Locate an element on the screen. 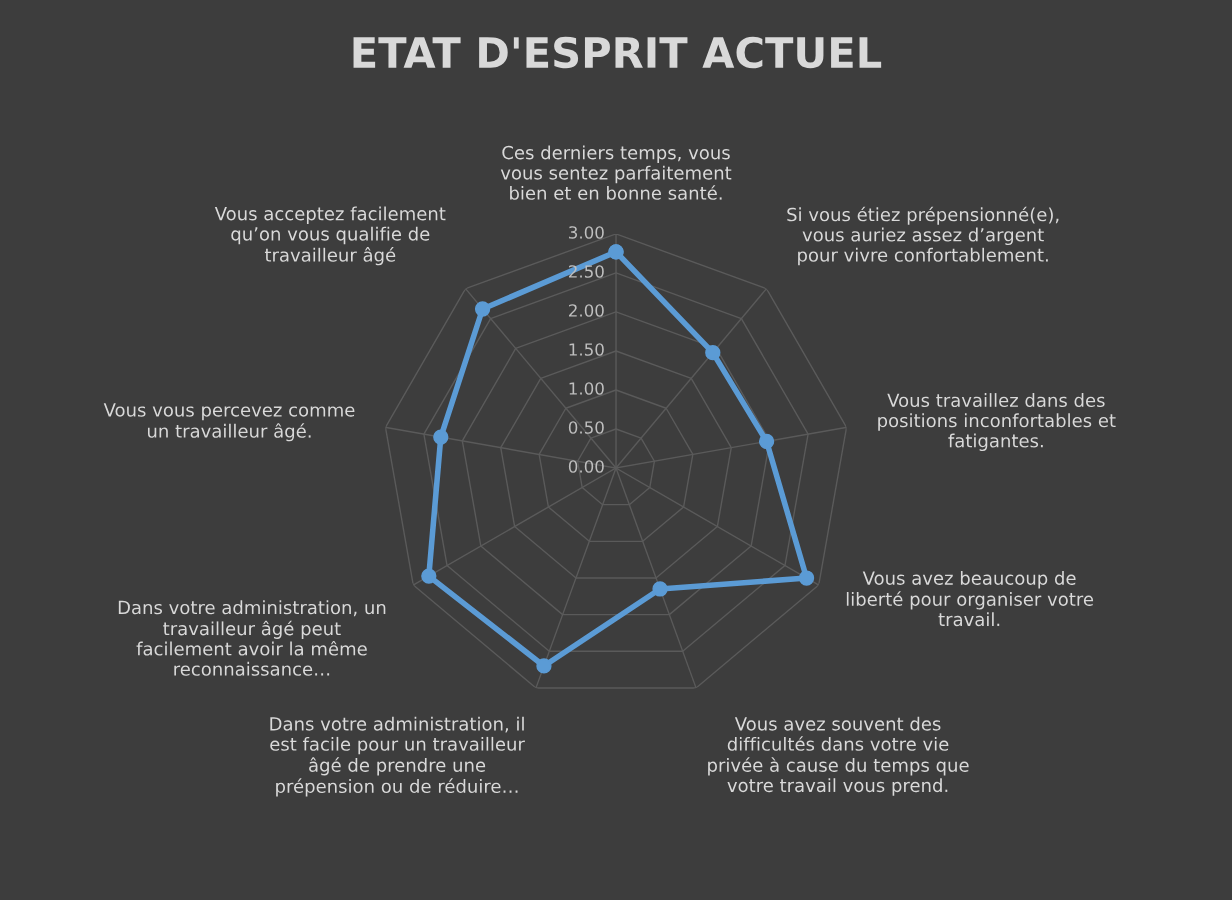 The width and height of the screenshot is (1232, 900). spoke-label: Ces derniers temps, vous vous sentez parfaitement bien et en bonne santé. is located at coordinates (616, 172).